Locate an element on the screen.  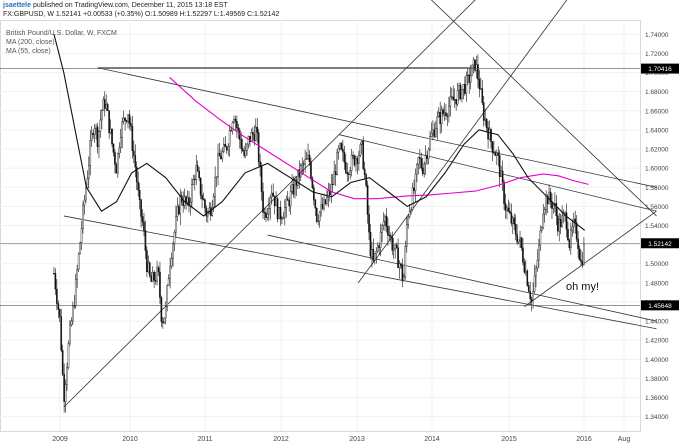
y-tick-label: 1.74000 is located at coordinates (657, 35).